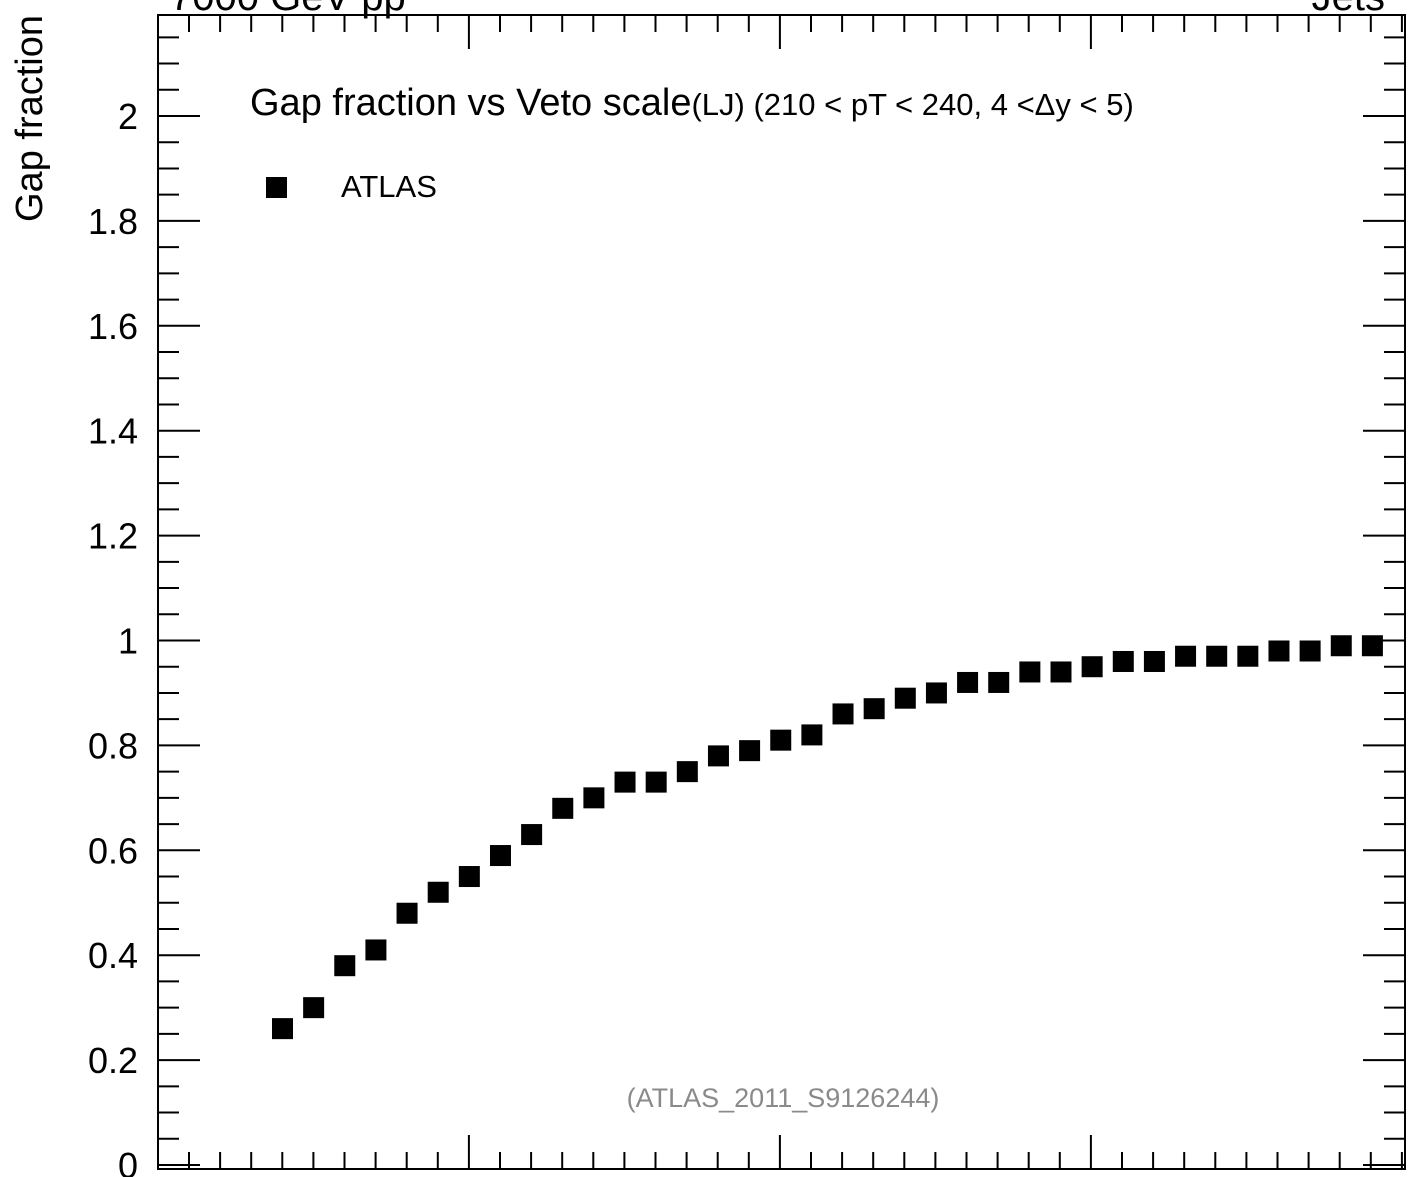 The width and height of the screenshot is (1410, 1177). Describe the element at coordinates (30, 118) in the screenshot. I see `y-axis-label: Gap fraction` at that location.